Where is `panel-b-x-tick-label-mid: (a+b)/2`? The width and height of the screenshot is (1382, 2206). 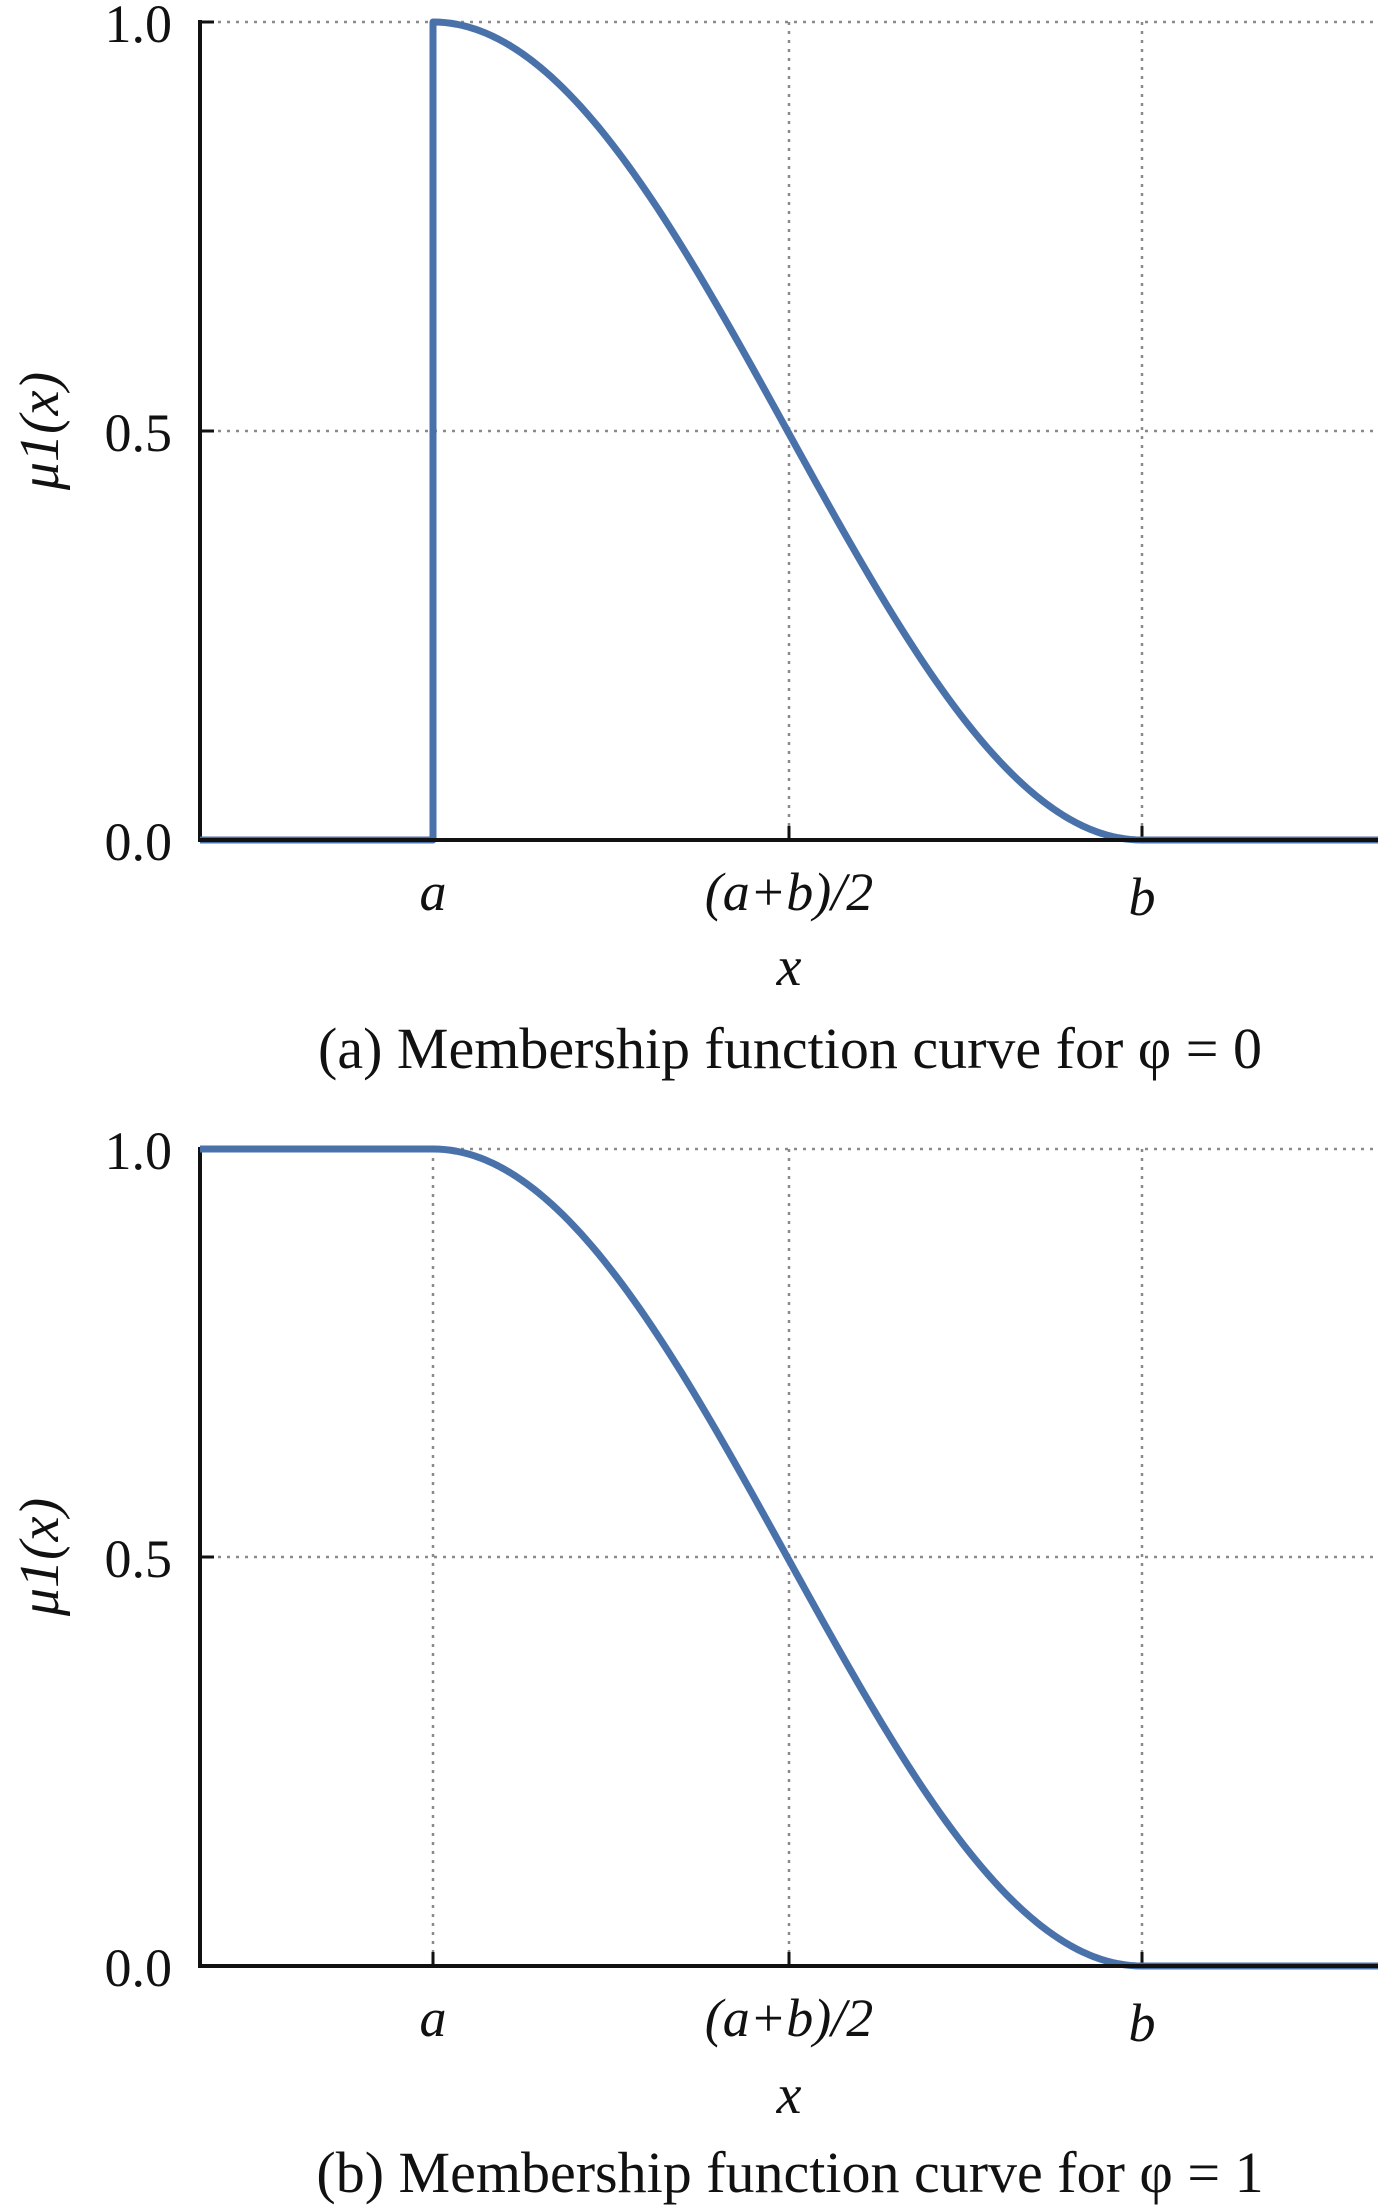 panel-b-x-tick-label-mid: (a+b)/2 is located at coordinates (789, 2018).